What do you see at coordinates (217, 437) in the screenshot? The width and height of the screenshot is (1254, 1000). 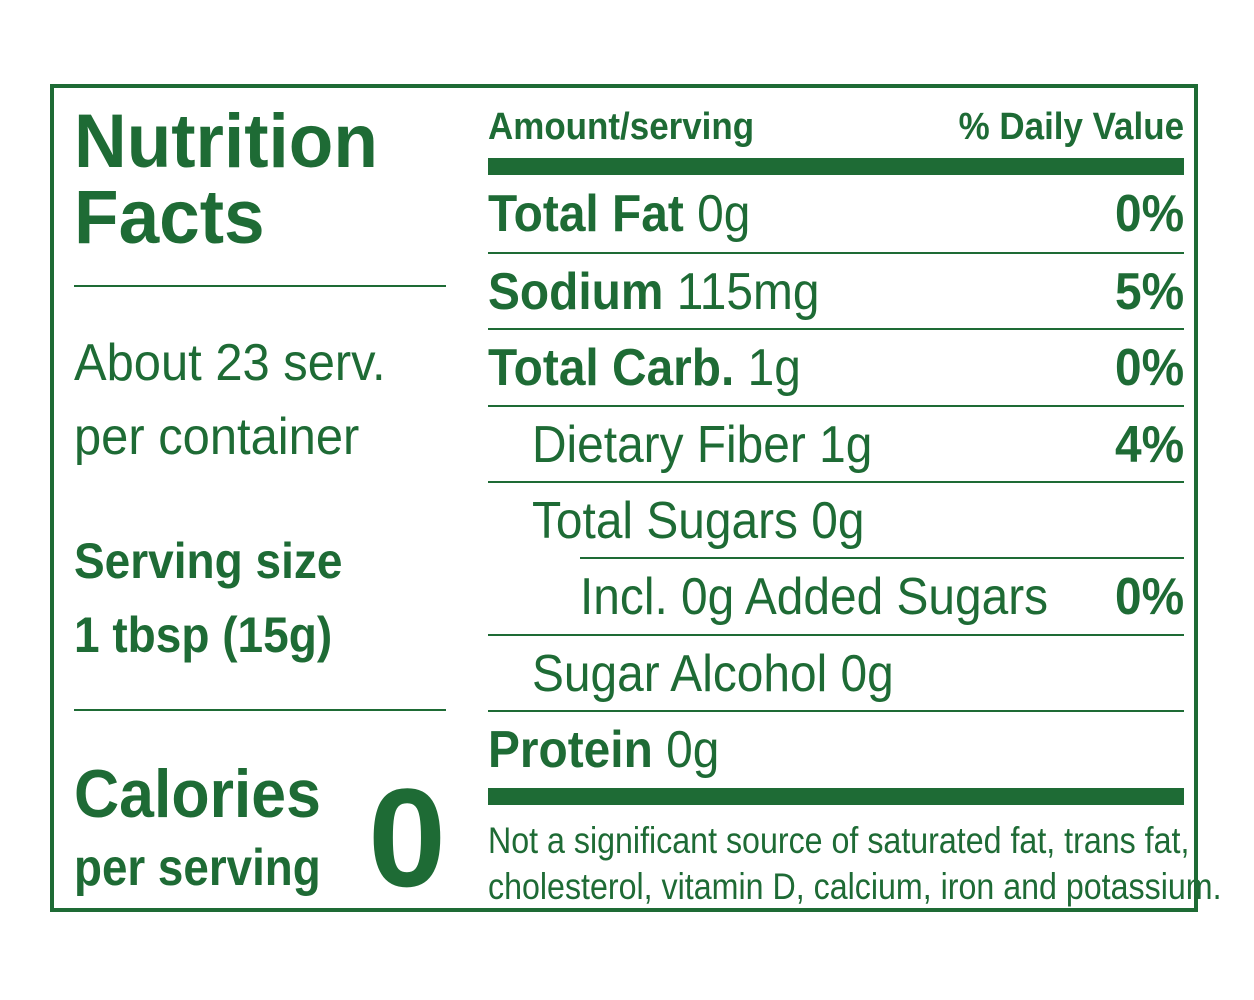 I see `servings-line-2: per container` at bounding box center [217, 437].